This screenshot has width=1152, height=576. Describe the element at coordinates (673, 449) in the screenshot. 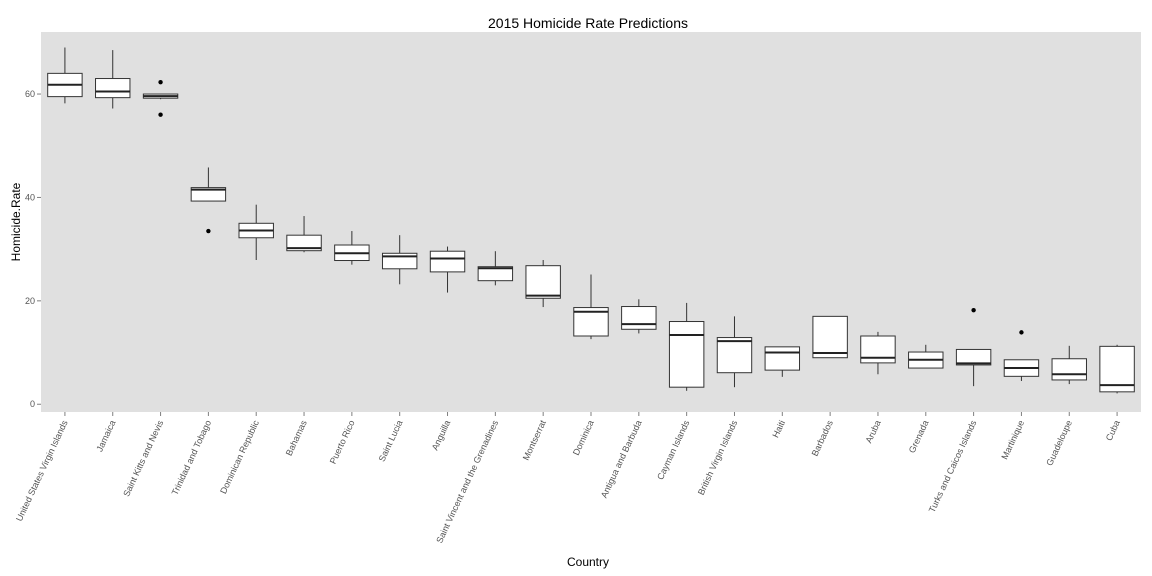

I see `x-tick-label: Cayman Islands` at that location.